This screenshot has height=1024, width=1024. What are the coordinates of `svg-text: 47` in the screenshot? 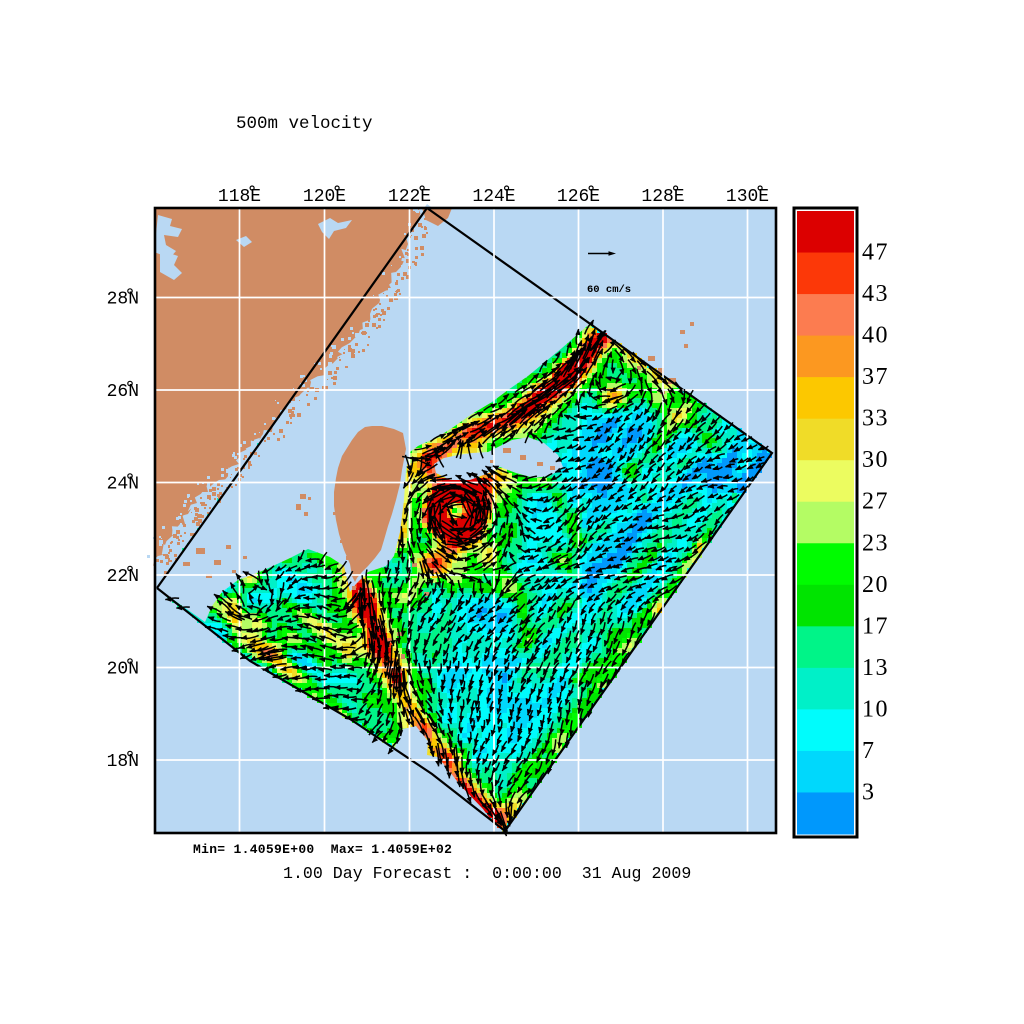 It's located at (875, 253).